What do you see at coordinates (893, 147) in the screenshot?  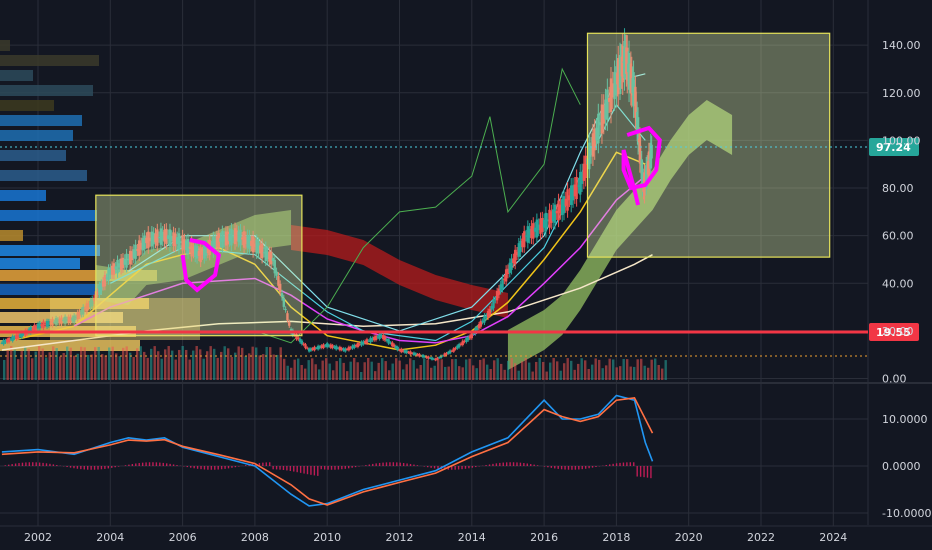 I see `price-label: 97.24` at bounding box center [893, 147].